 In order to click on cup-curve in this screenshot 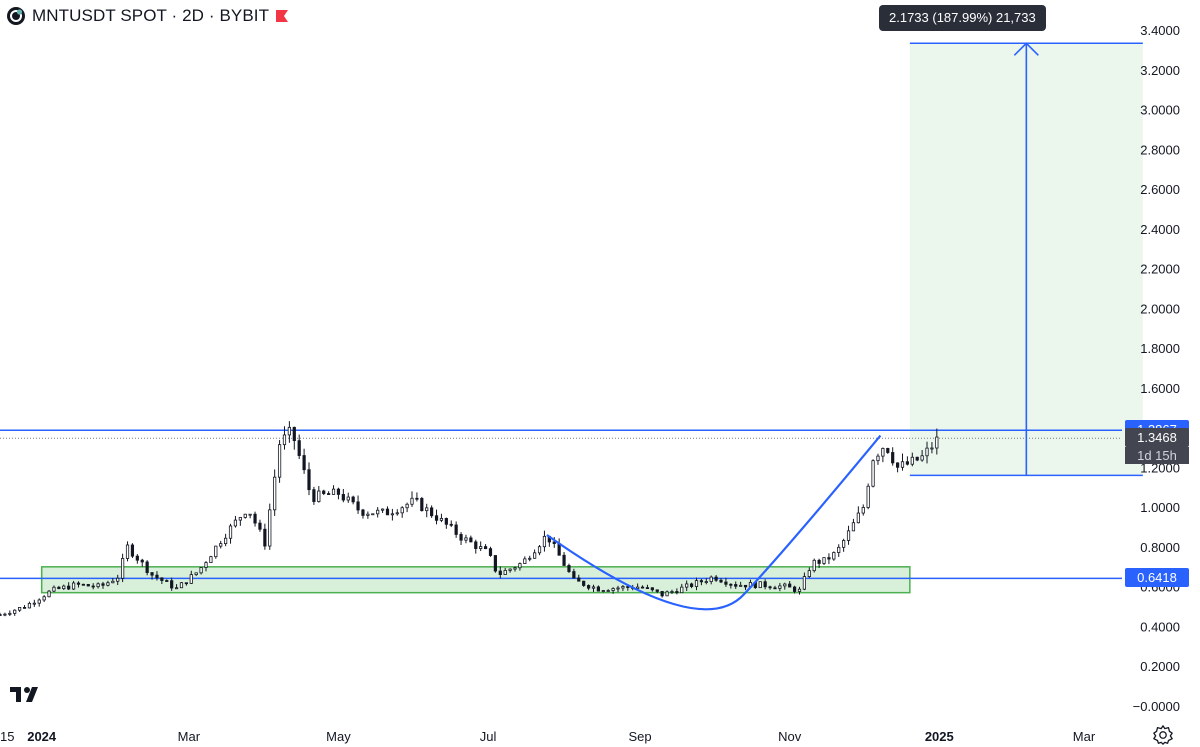, I will do `click(714, 522)`.